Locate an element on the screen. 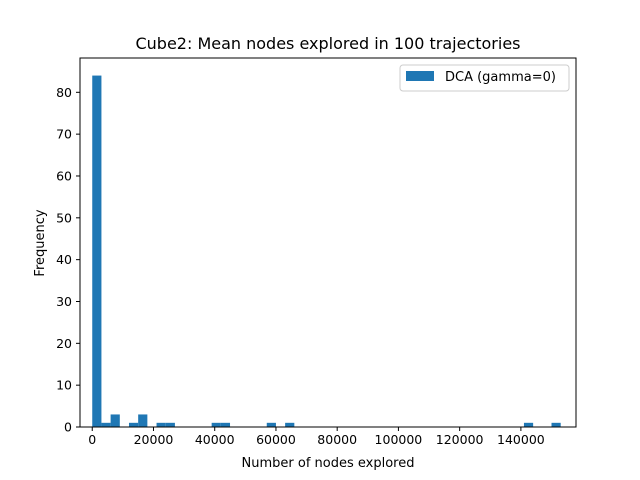 The image size is (640, 480). x-tick-label: 80000 is located at coordinates (337, 439).